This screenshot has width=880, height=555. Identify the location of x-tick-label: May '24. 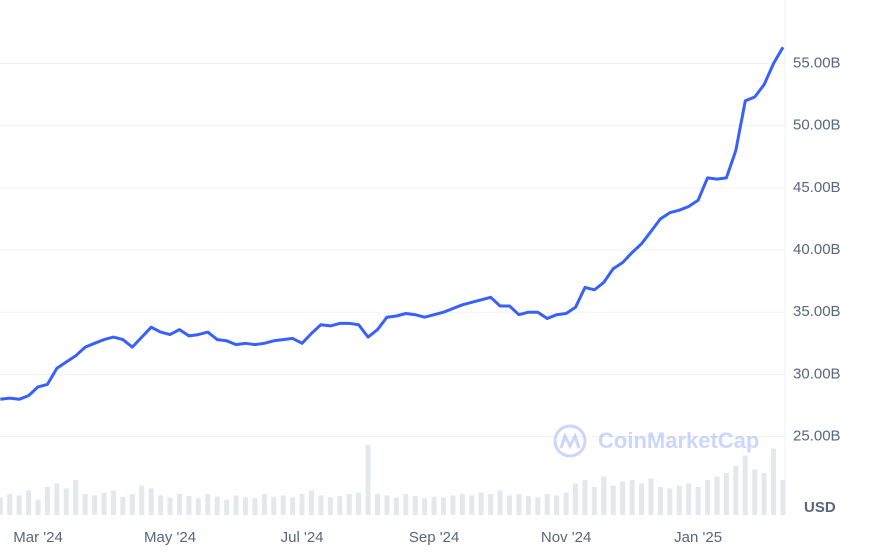
(170, 537).